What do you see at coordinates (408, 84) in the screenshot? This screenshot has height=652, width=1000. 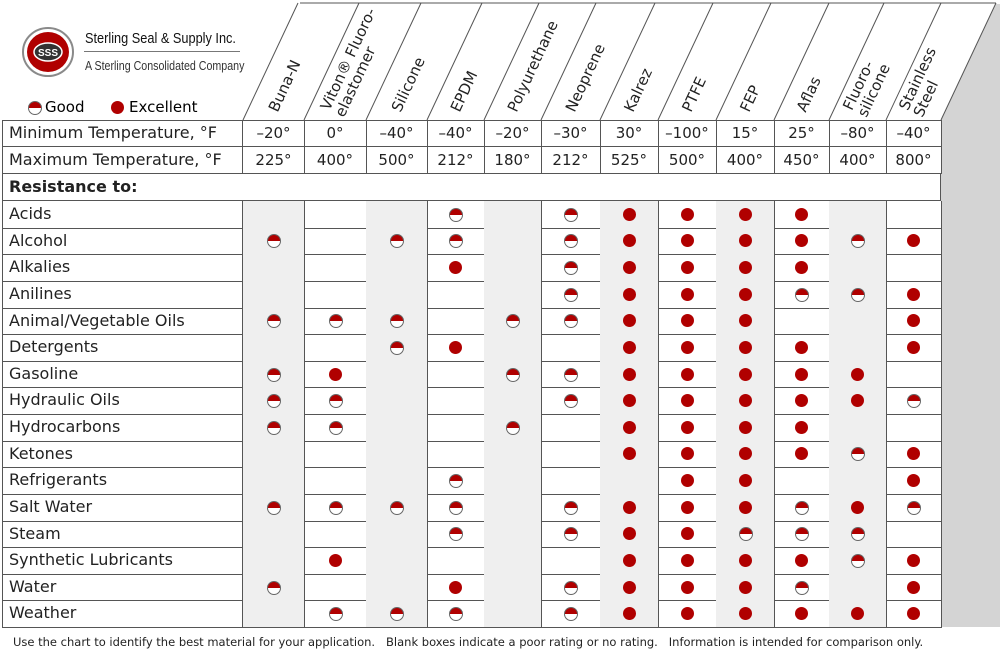 I see `column-header: Silicone` at bounding box center [408, 84].